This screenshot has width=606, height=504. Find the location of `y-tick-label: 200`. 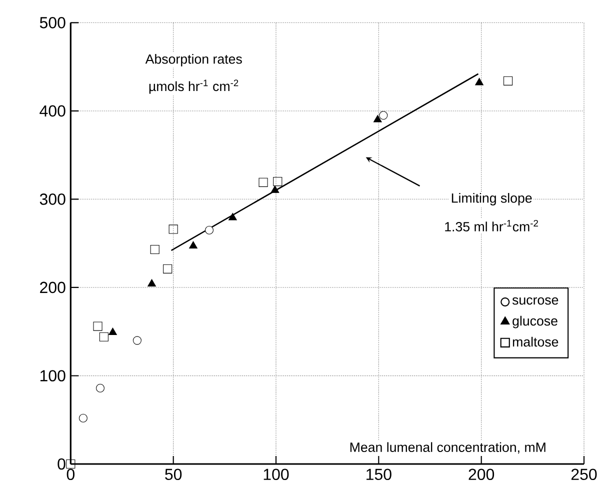

y-tick-label: 200 is located at coordinates (53, 288).